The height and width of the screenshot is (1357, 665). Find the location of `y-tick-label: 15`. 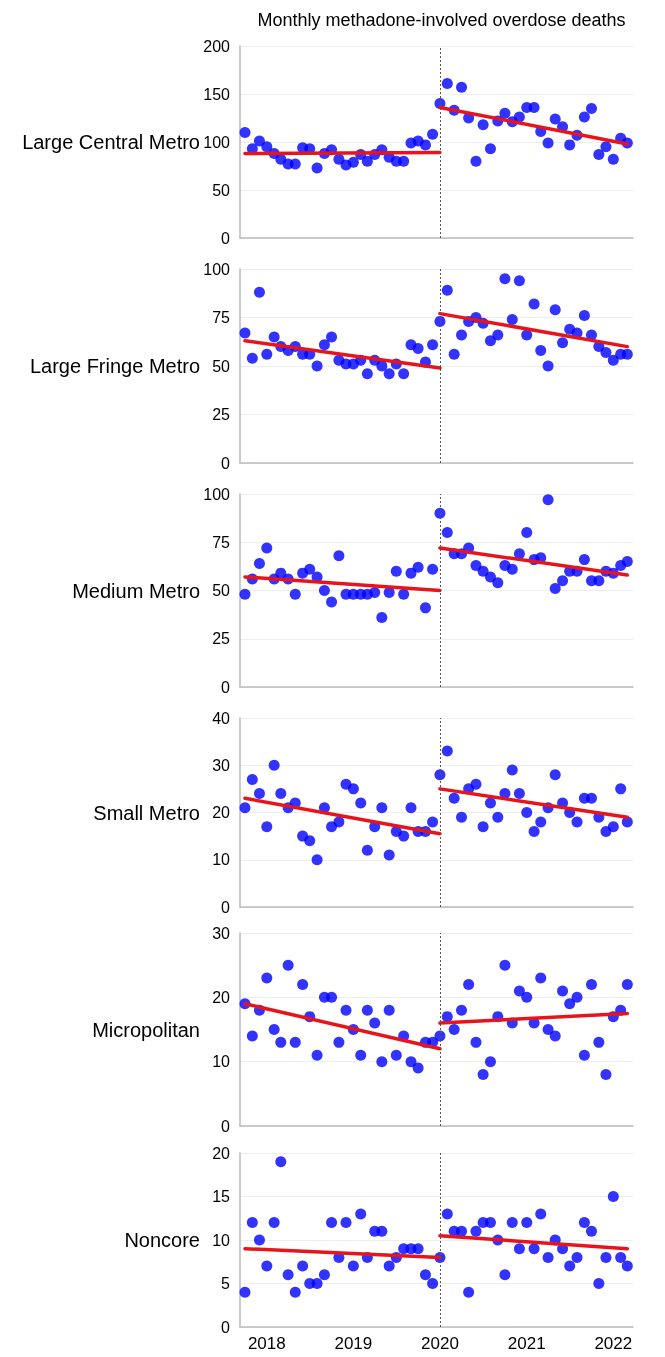

y-tick-label: 15 is located at coordinates (221, 1196).